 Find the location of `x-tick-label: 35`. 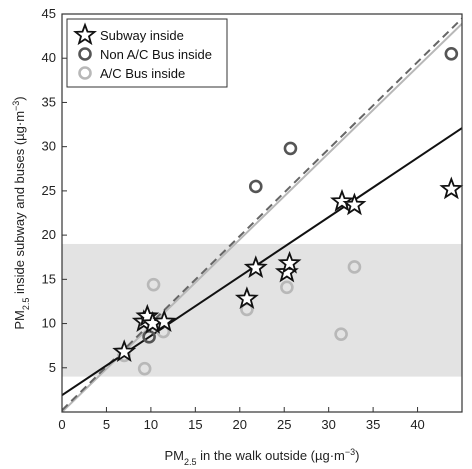

x-tick-label: 35 is located at coordinates (373, 424).